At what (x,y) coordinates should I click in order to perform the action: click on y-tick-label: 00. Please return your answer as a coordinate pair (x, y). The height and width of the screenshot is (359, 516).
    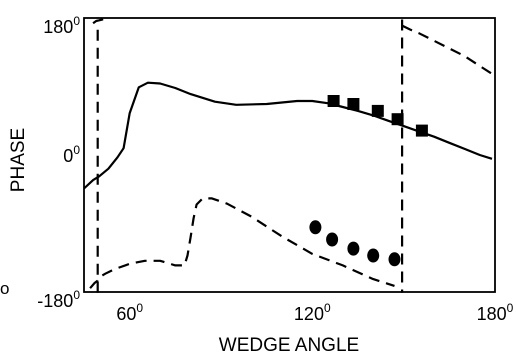
    Looking at the image, I should click on (71, 154).